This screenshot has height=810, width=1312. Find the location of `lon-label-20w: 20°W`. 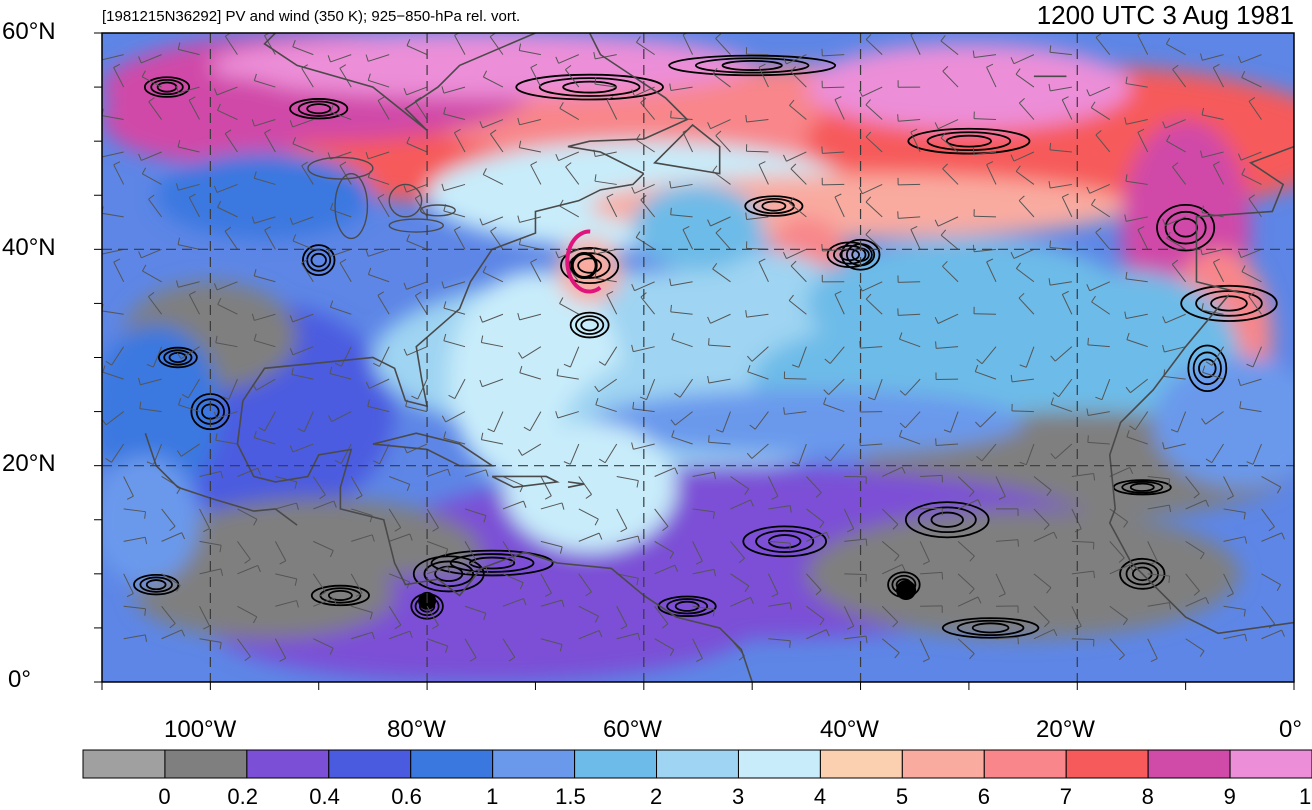

lon-label-20w: 20°W is located at coordinates (1065, 729).